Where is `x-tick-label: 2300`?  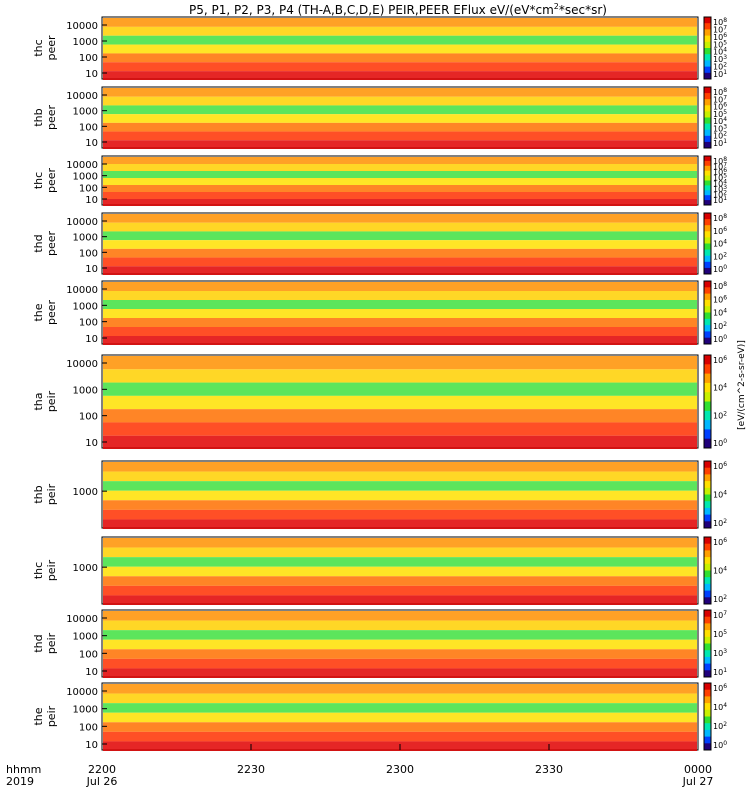 x-tick-label: 2300 is located at coordinates (400, 769).